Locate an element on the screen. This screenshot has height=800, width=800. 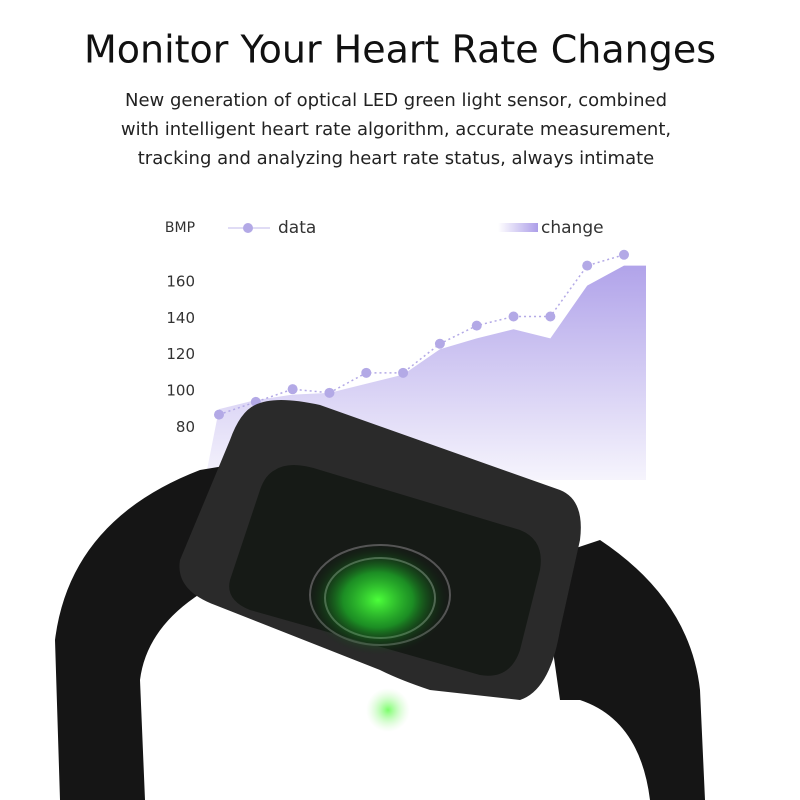
data-line is located at coordinates (421, 335).